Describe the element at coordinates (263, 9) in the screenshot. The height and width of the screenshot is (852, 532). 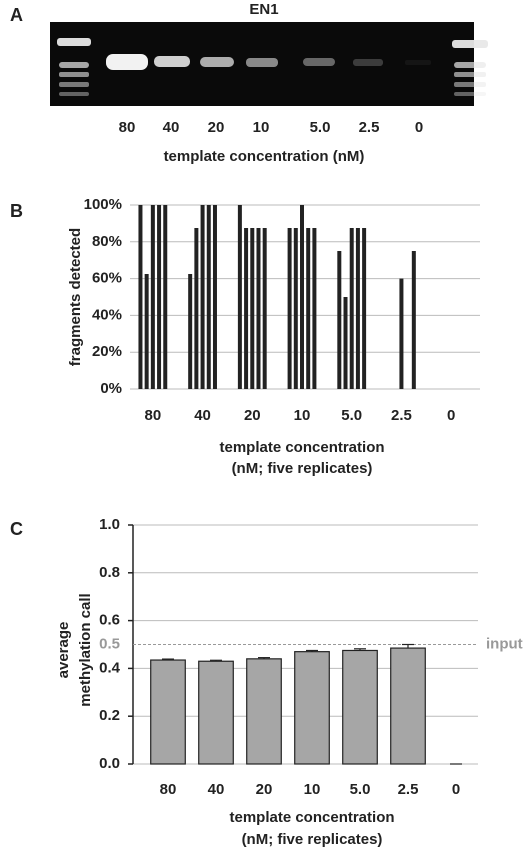
I see `chart-title: EN1` at that location.